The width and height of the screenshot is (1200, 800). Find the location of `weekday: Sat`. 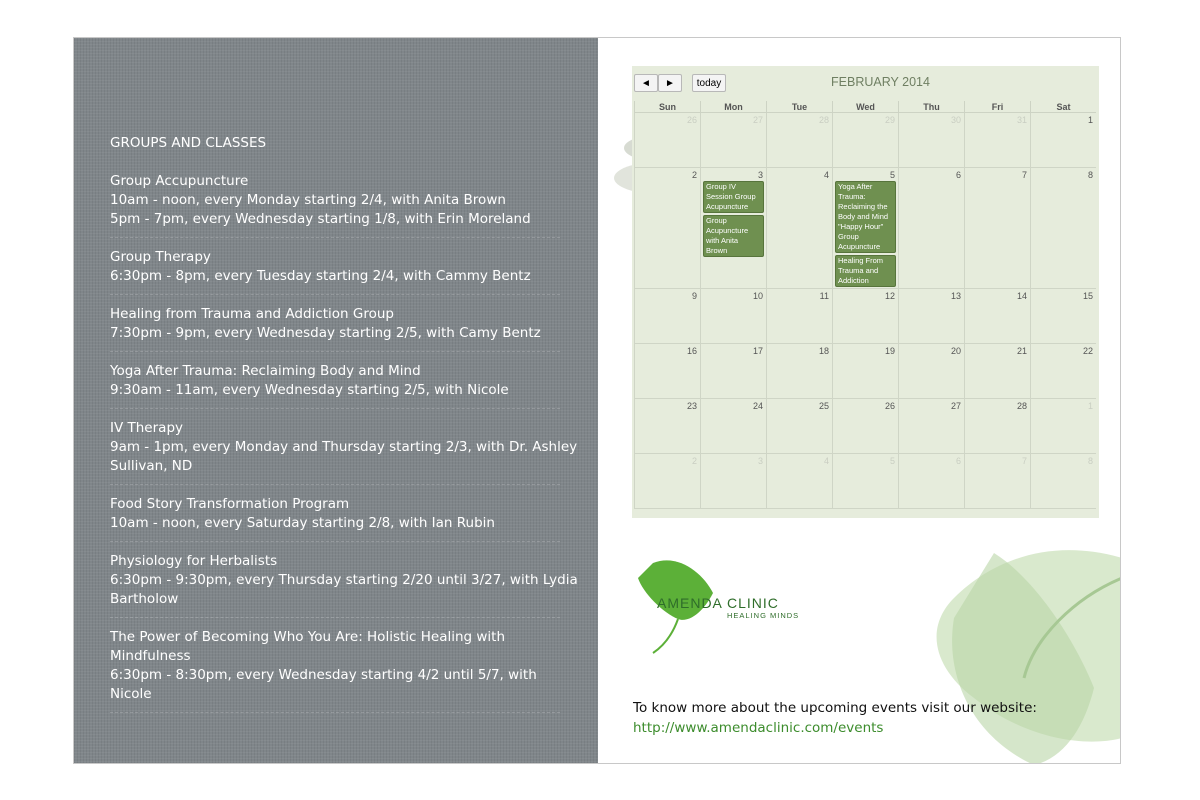

weekday: Sat is located at coordinates (1063, 107).